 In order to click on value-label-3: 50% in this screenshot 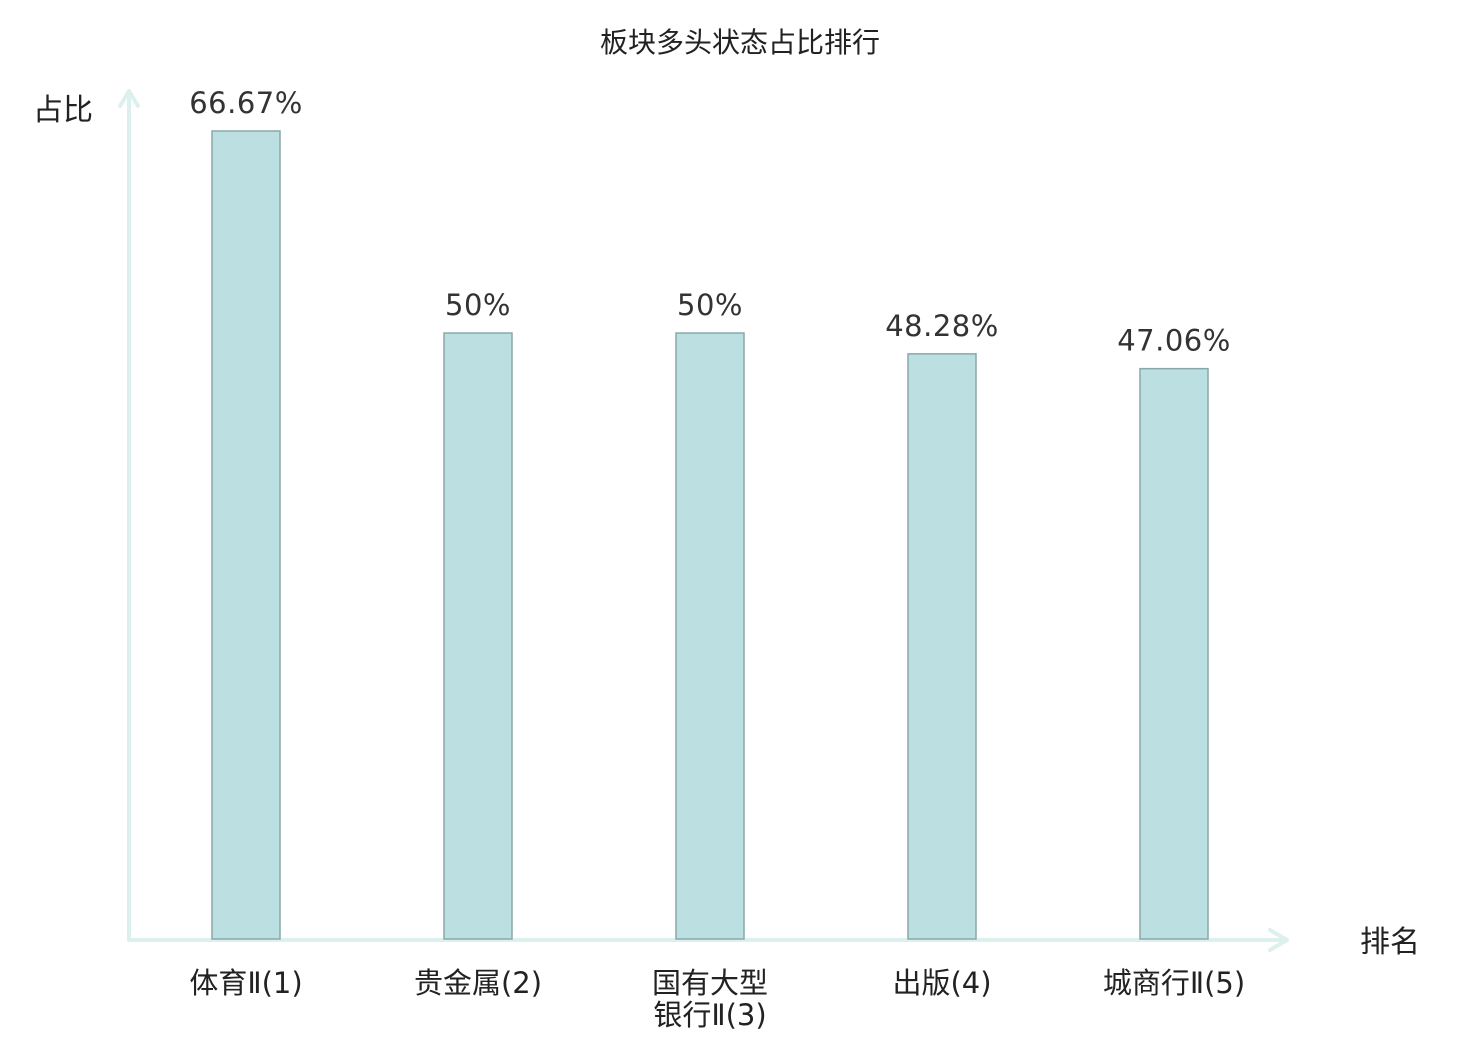, I will do `click(710, 305)`.